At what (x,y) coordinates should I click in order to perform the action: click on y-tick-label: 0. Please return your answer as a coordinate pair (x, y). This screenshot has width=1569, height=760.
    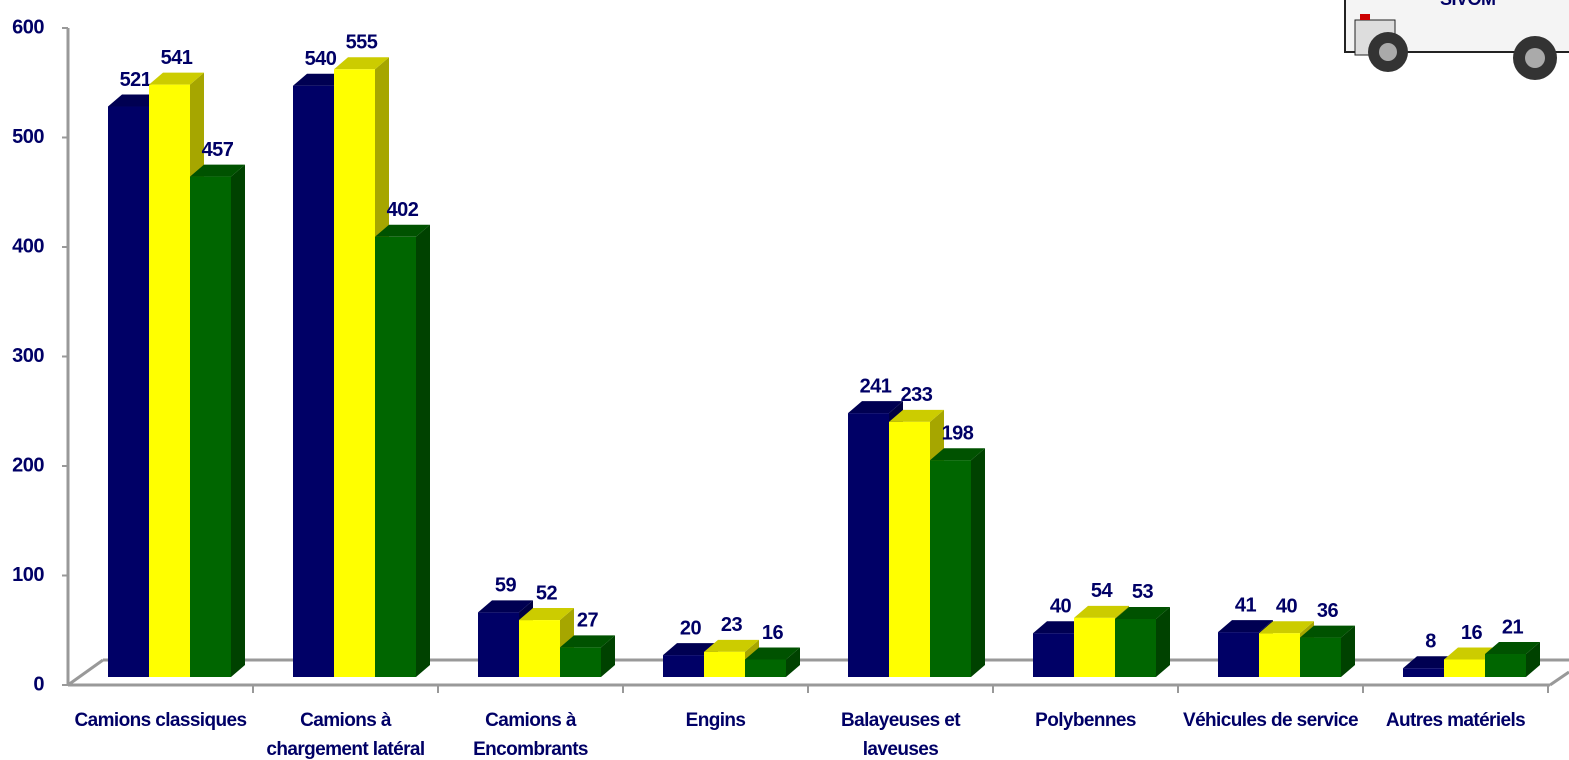
    Looking at the image, I should click on (38, 684).